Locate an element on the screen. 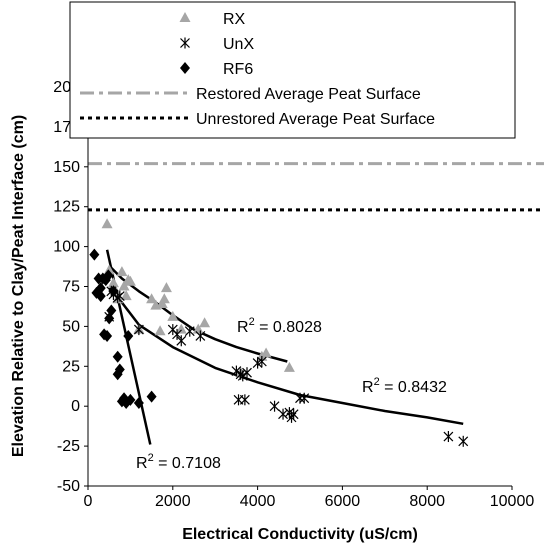 The width and height of the screenshot is (544, 548). unx-r2-label: R2 = 0.8432 is located at coordinates (404, 386).